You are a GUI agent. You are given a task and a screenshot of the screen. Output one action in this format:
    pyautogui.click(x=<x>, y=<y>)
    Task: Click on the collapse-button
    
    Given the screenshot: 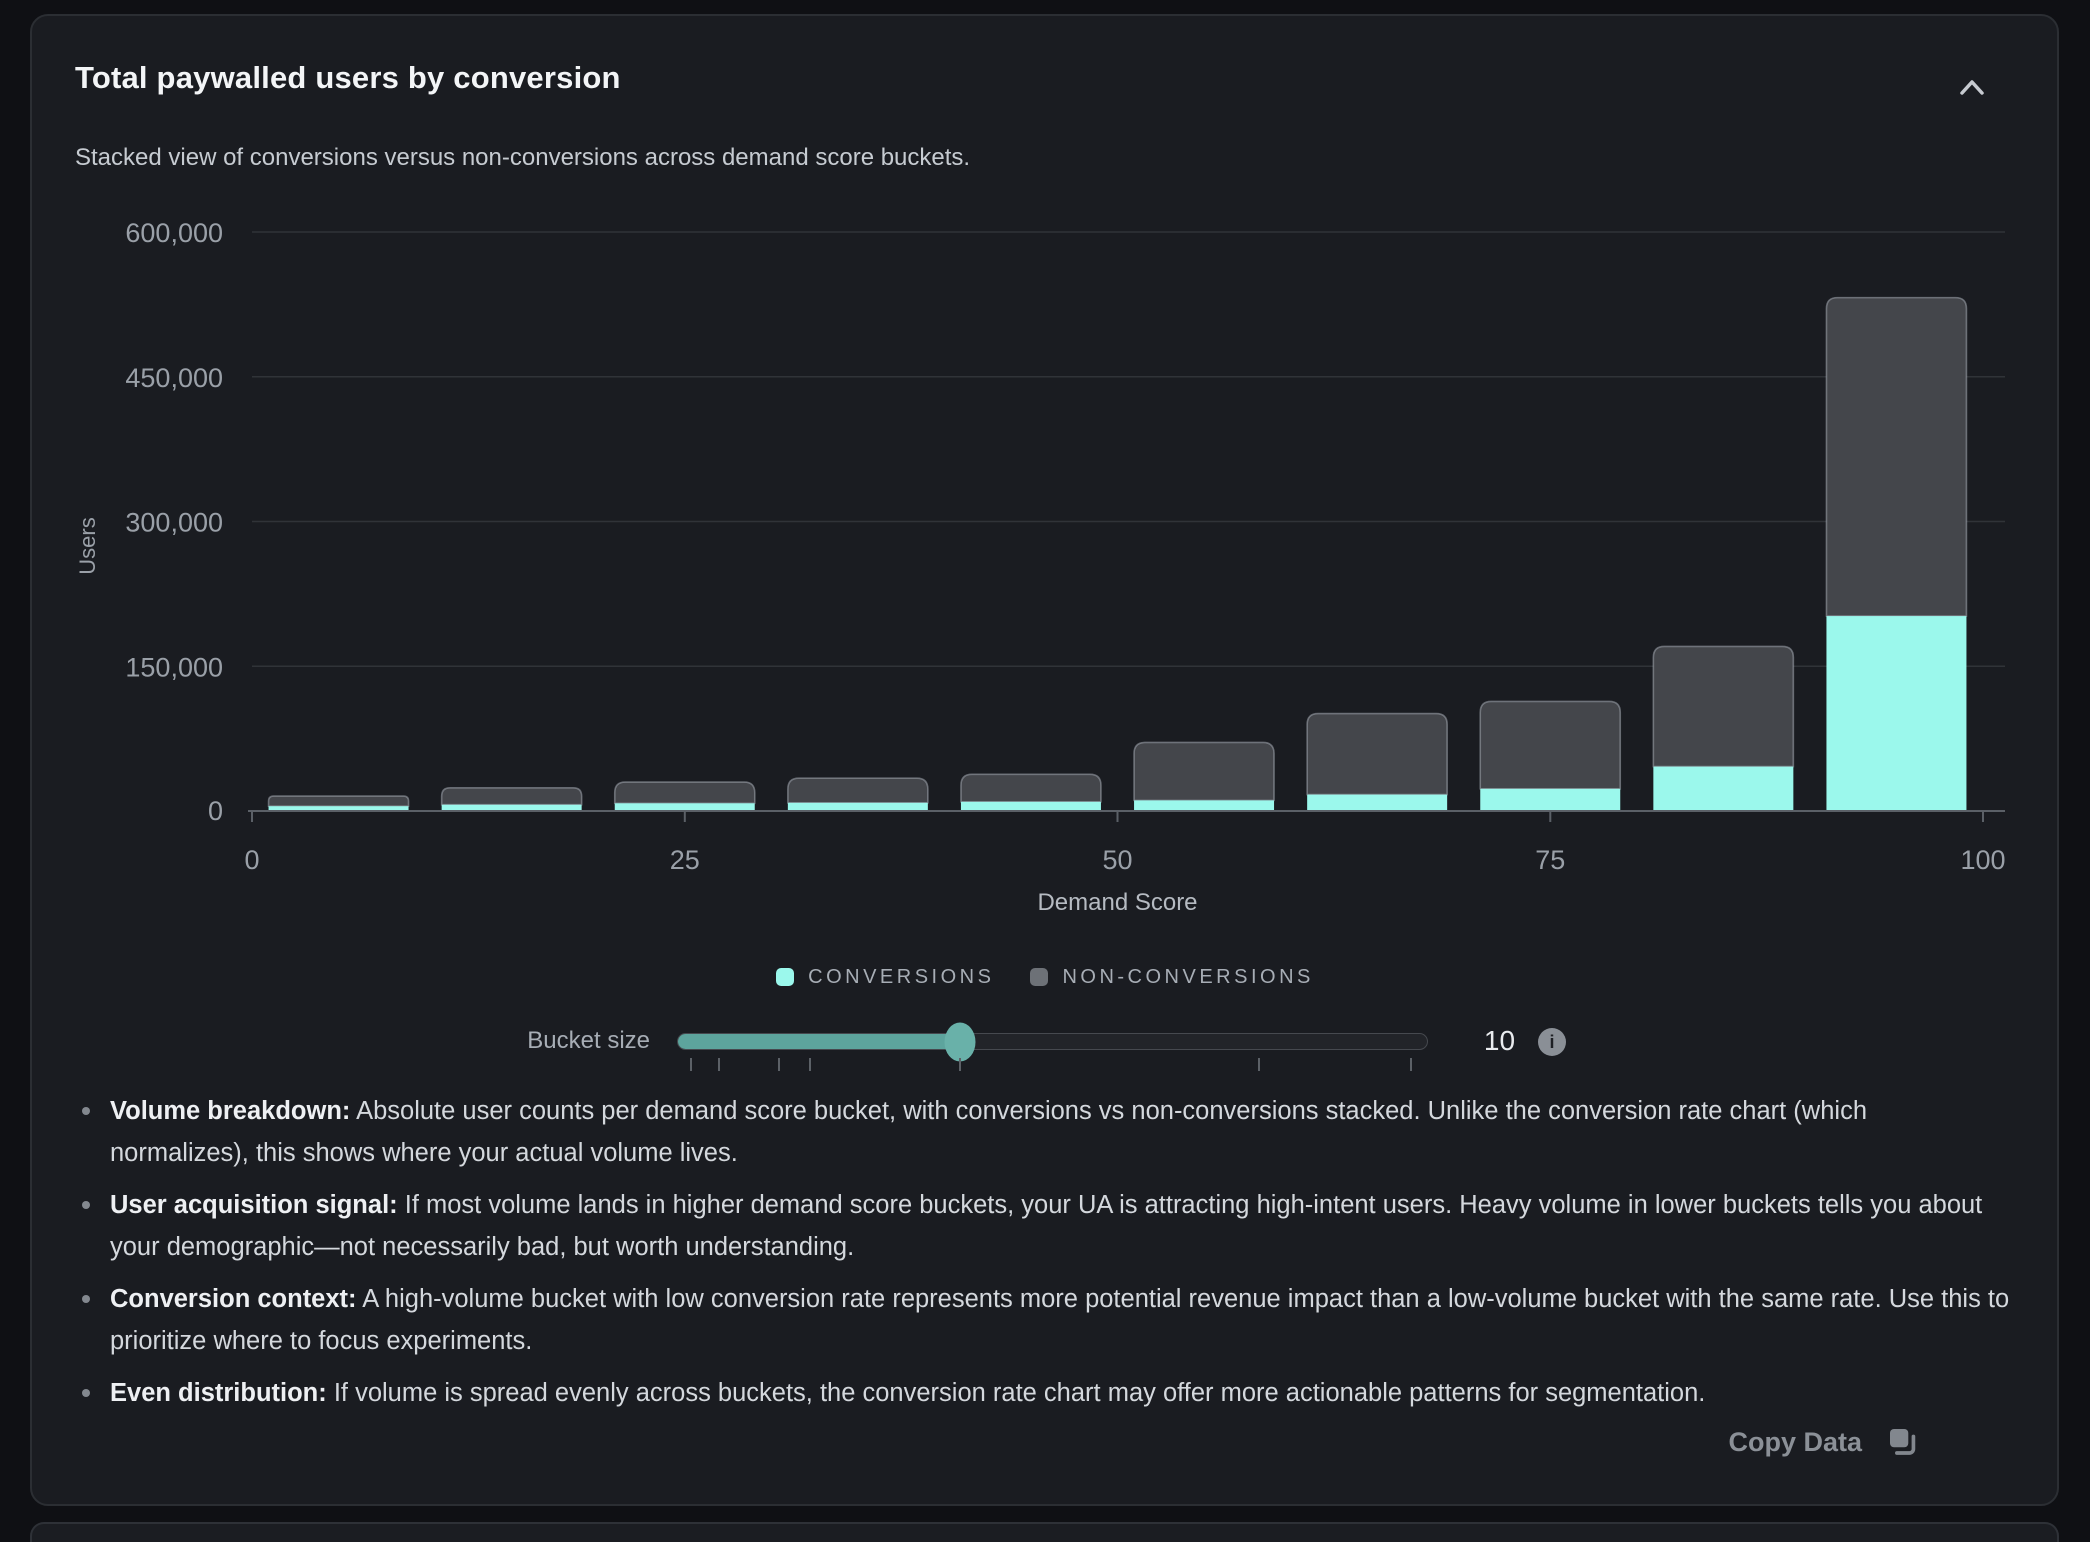 What is the action you would take?
    pyautogui.click(x=1972, y=89)
    